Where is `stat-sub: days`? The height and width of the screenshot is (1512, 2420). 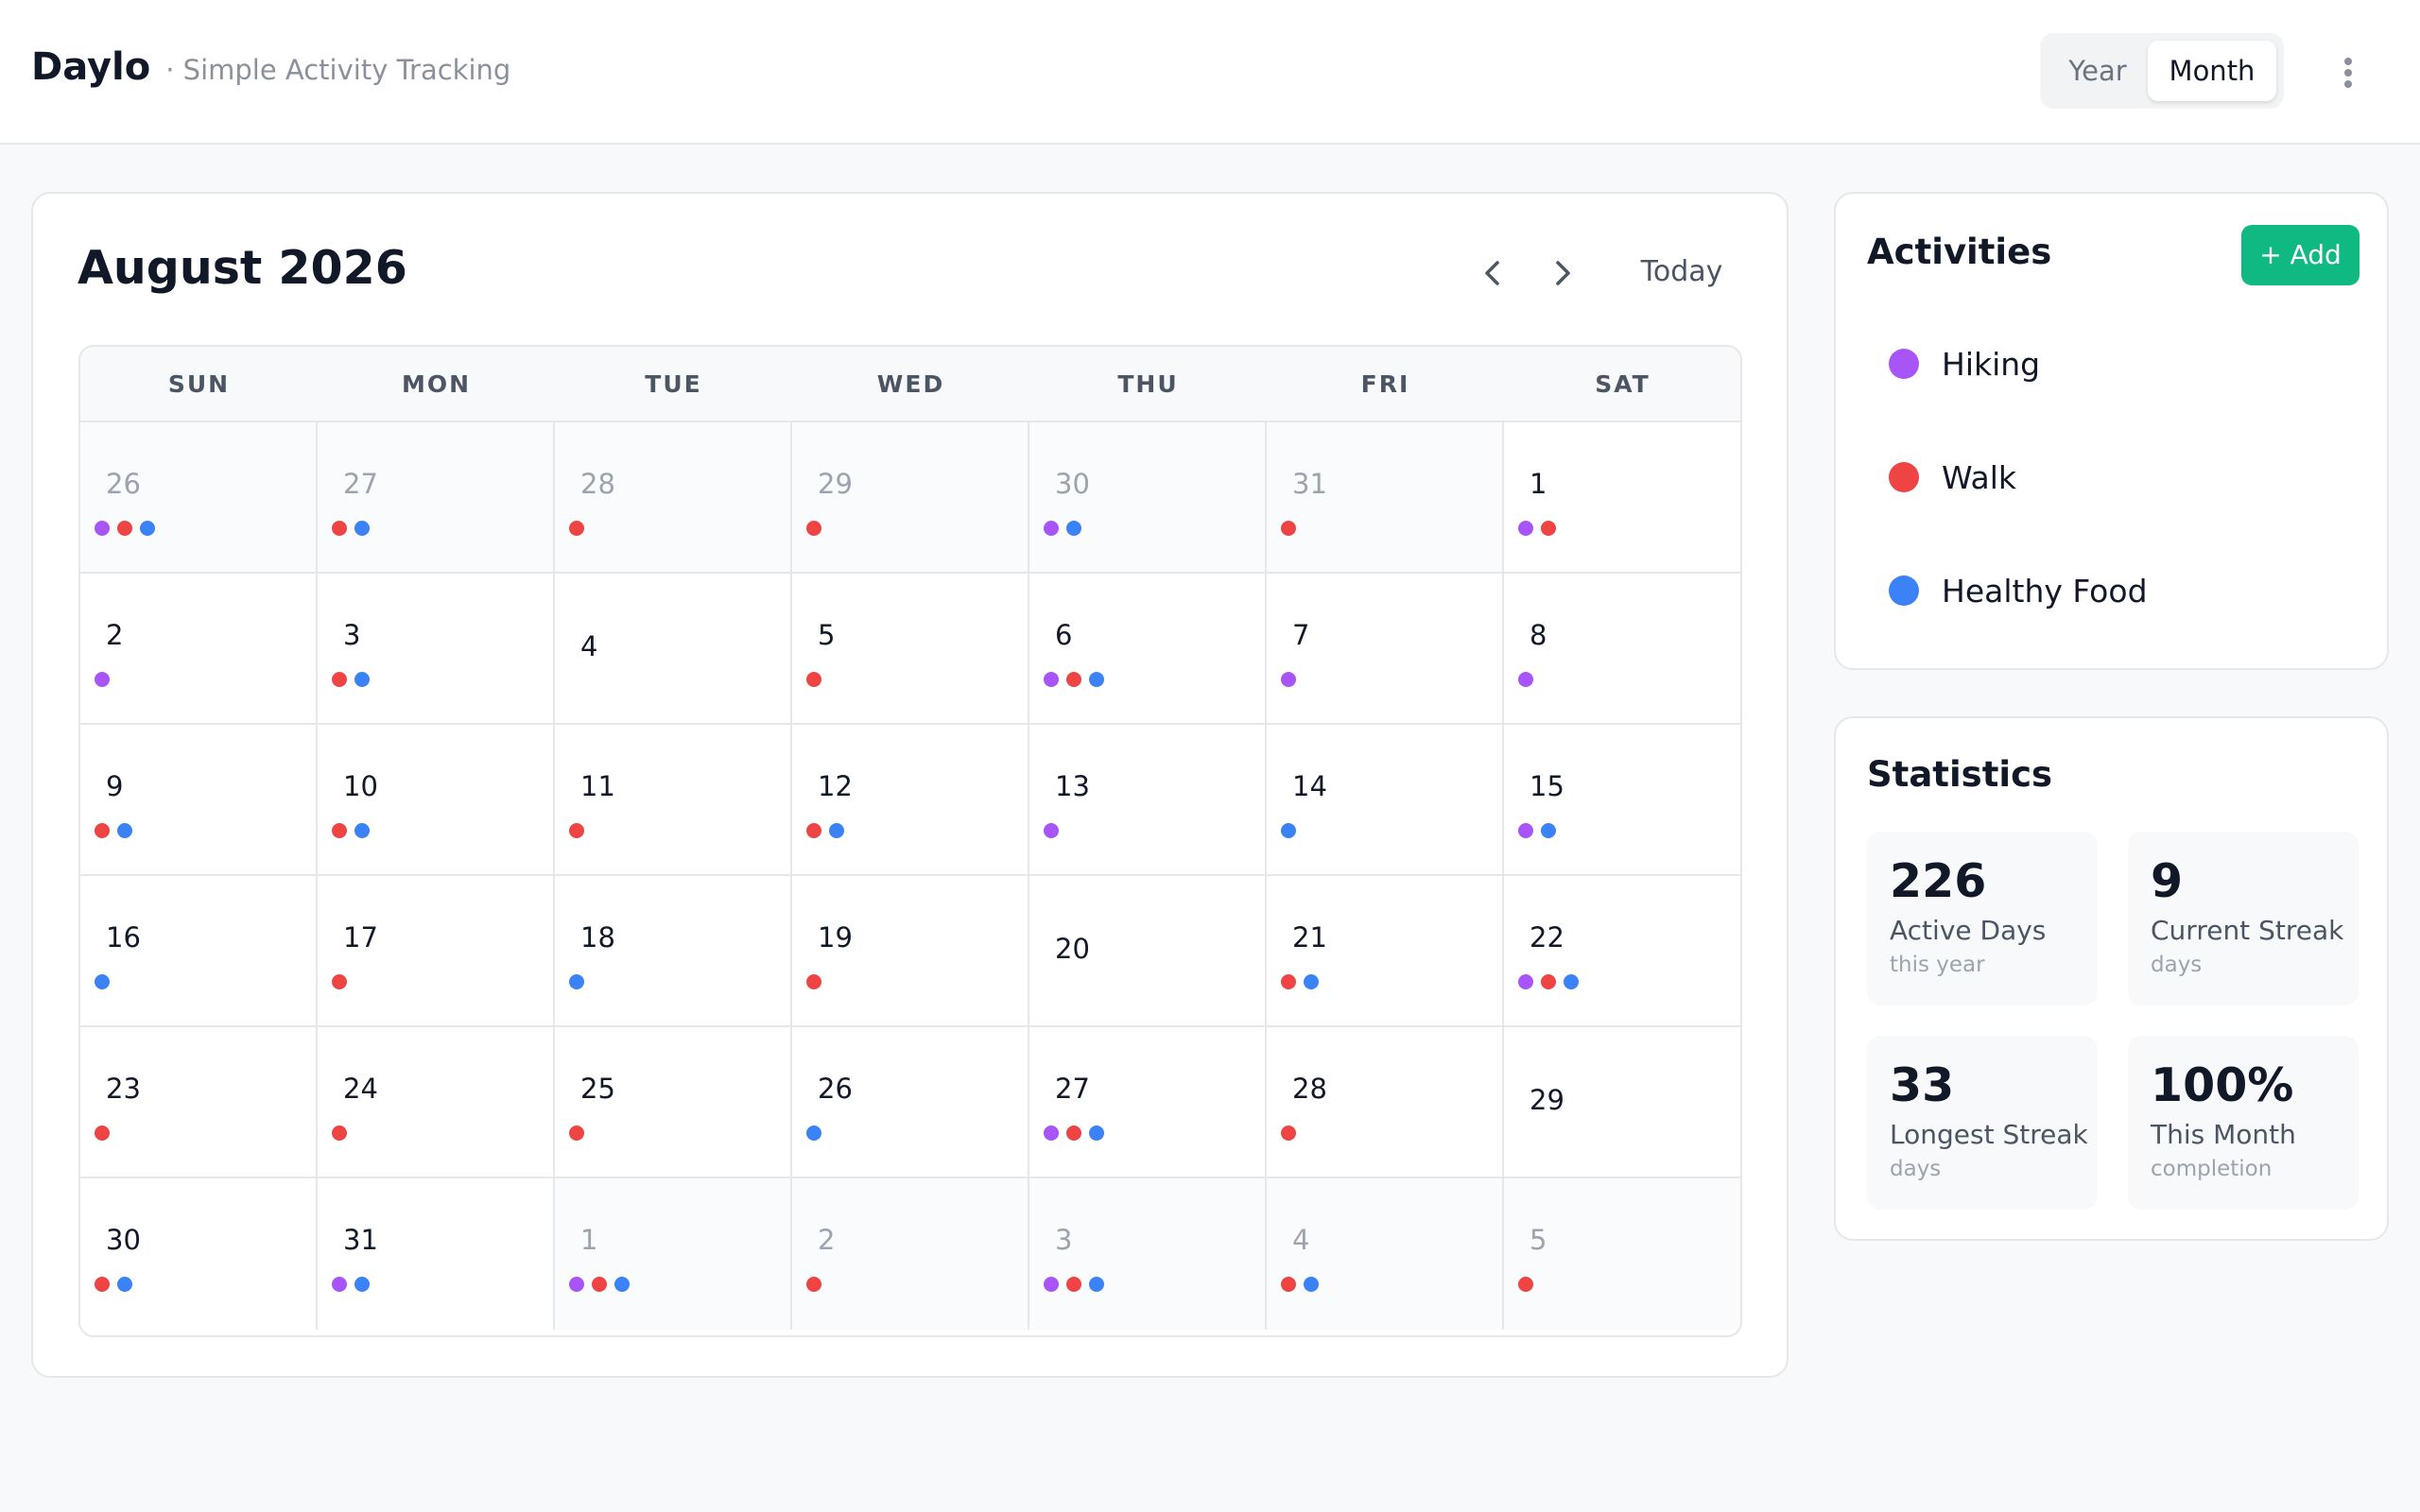
stat-sub: days is located at coordinates (2177, 965).